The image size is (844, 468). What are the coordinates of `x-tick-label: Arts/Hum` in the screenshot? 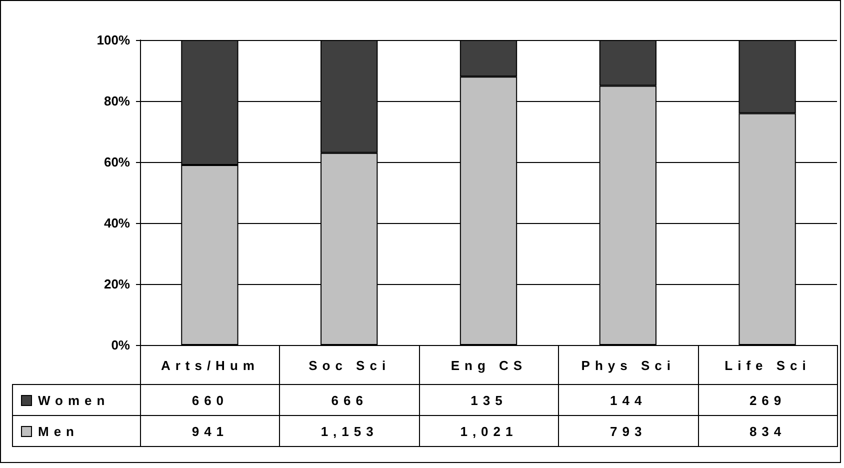 It's located at (210, 365).